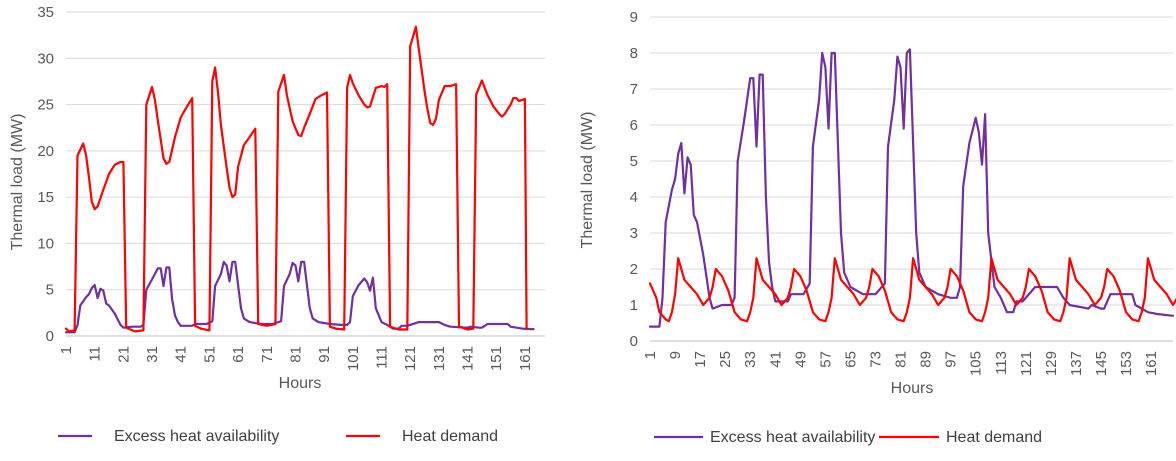  What do you see at coordinates (912, 290) in the screenshot?
I see `series-line-heat-demand` at bounding box center [912, 290].